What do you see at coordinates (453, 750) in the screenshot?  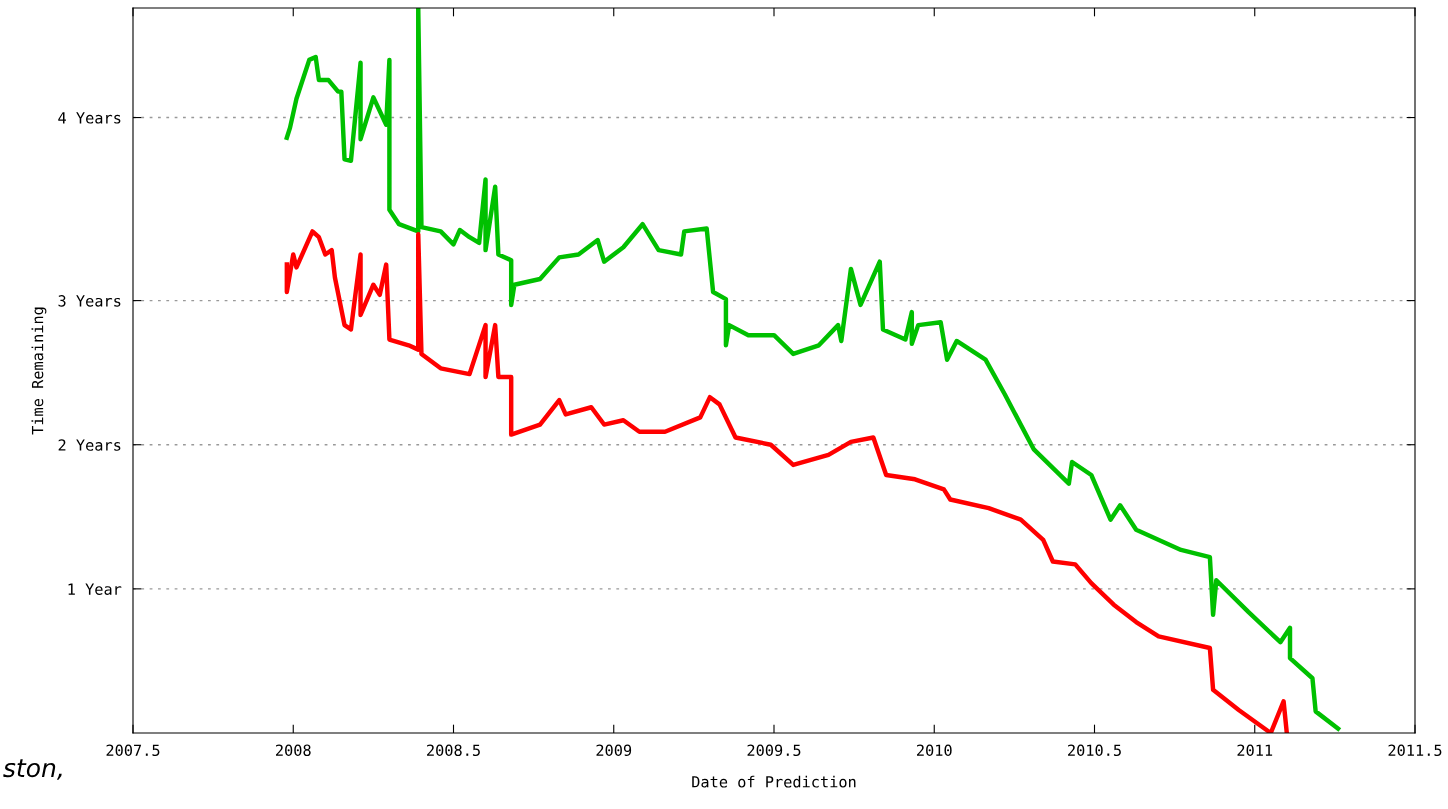 I see `x-tick-label: 2008.5` at bounding box center [453, 750].